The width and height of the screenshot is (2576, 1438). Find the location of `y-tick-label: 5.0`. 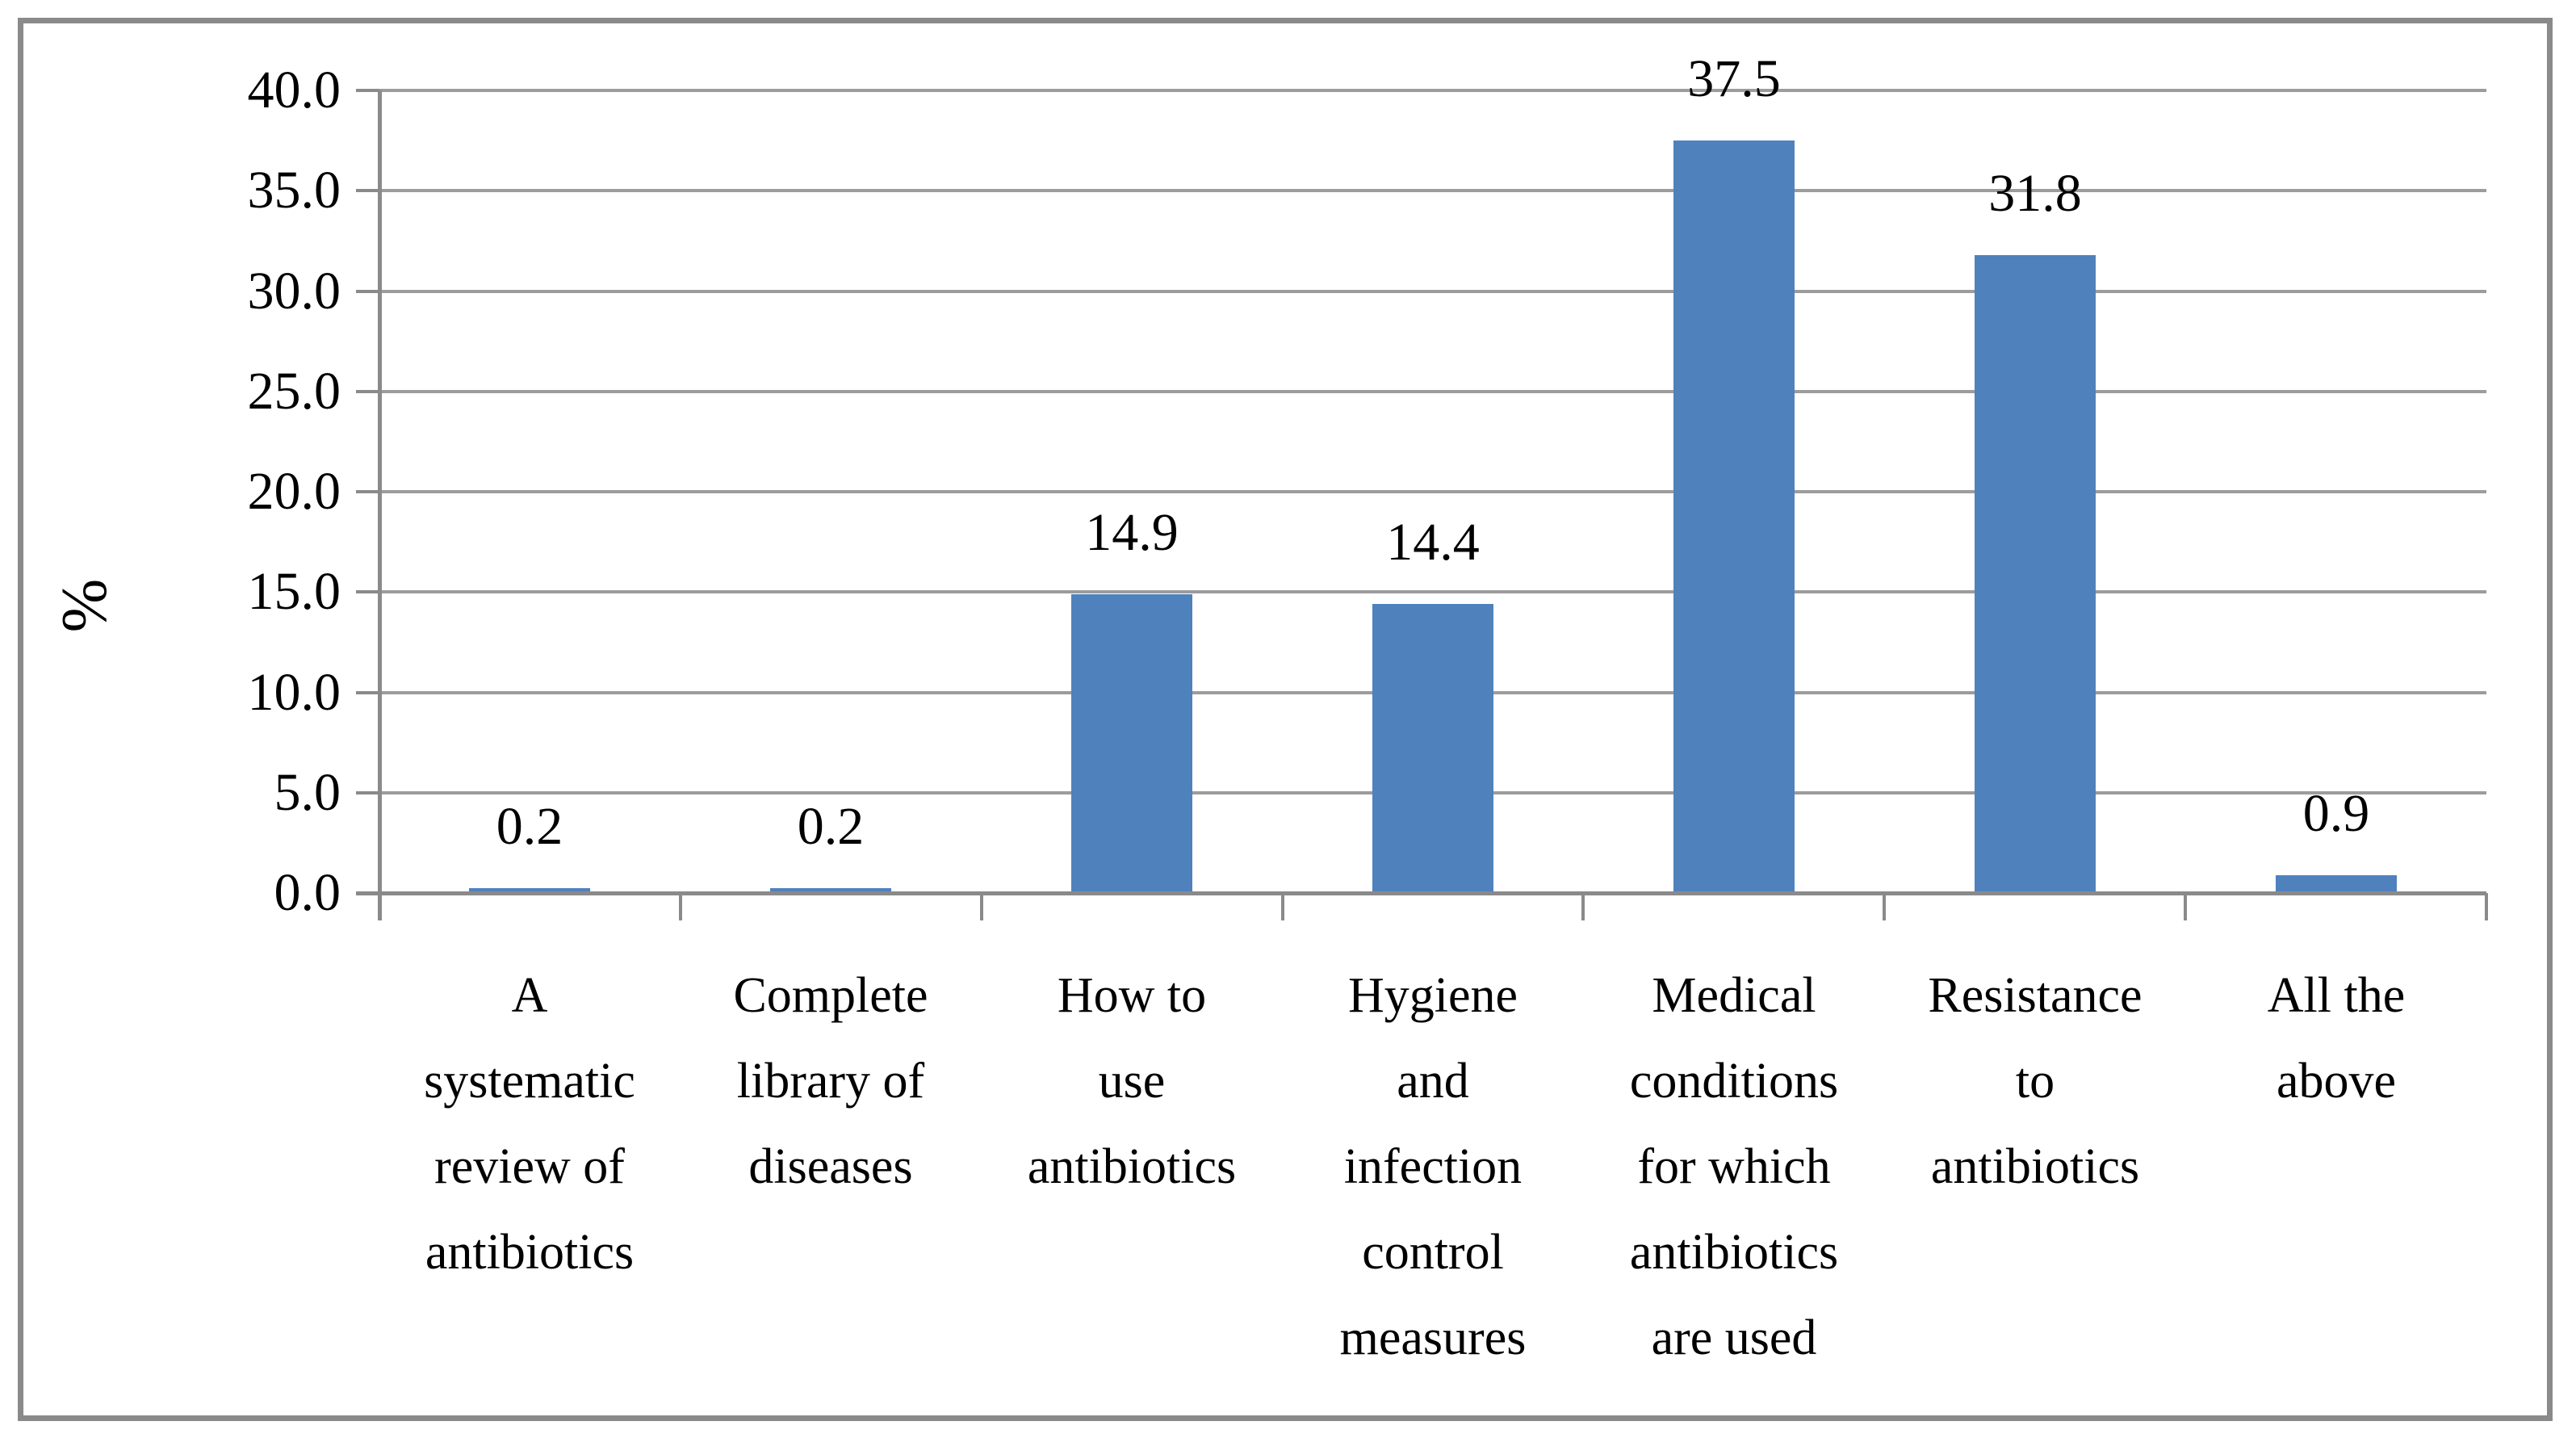

y-tick-label: 5.0 is located at coordinates (307, 792).